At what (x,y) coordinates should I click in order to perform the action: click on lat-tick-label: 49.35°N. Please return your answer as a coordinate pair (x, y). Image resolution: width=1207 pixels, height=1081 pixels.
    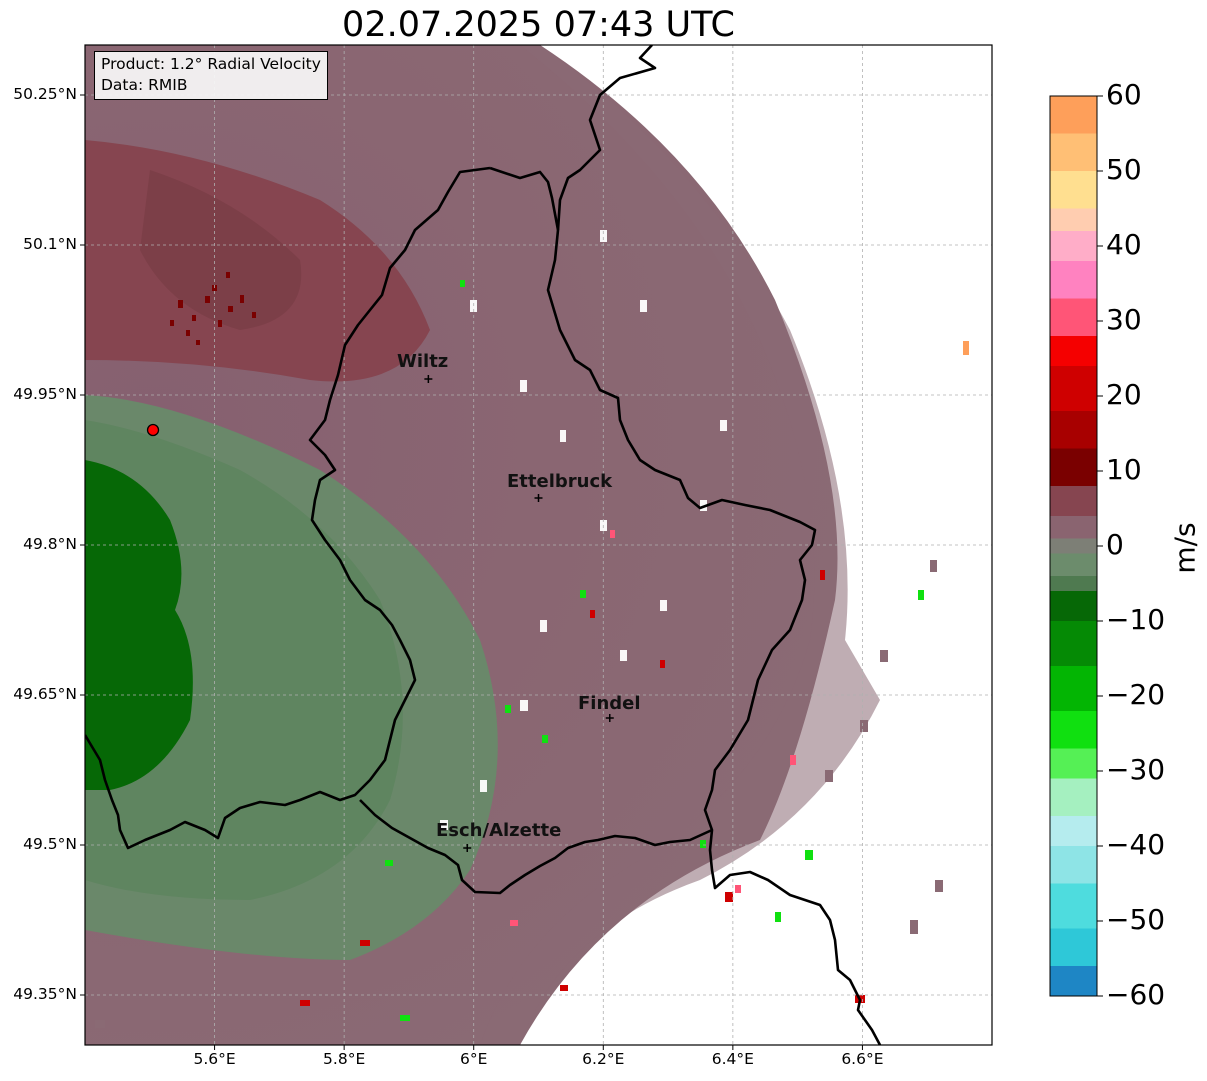
    Looking at the image, I should click on (45, 994).